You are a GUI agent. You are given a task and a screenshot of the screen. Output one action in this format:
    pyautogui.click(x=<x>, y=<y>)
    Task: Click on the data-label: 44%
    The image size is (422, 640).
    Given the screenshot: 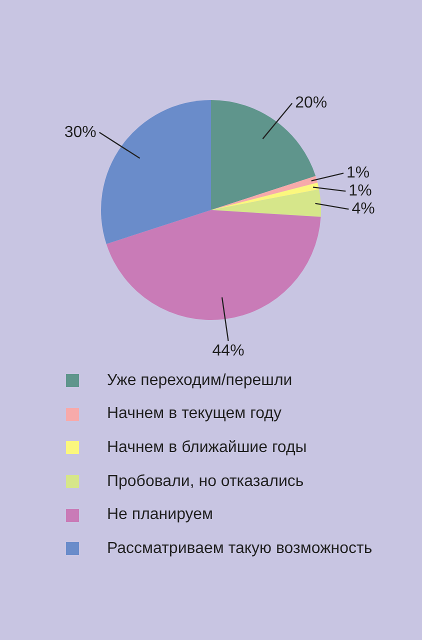 What is the action you would take?
    pyautogui.click(x=228, y=351)
    